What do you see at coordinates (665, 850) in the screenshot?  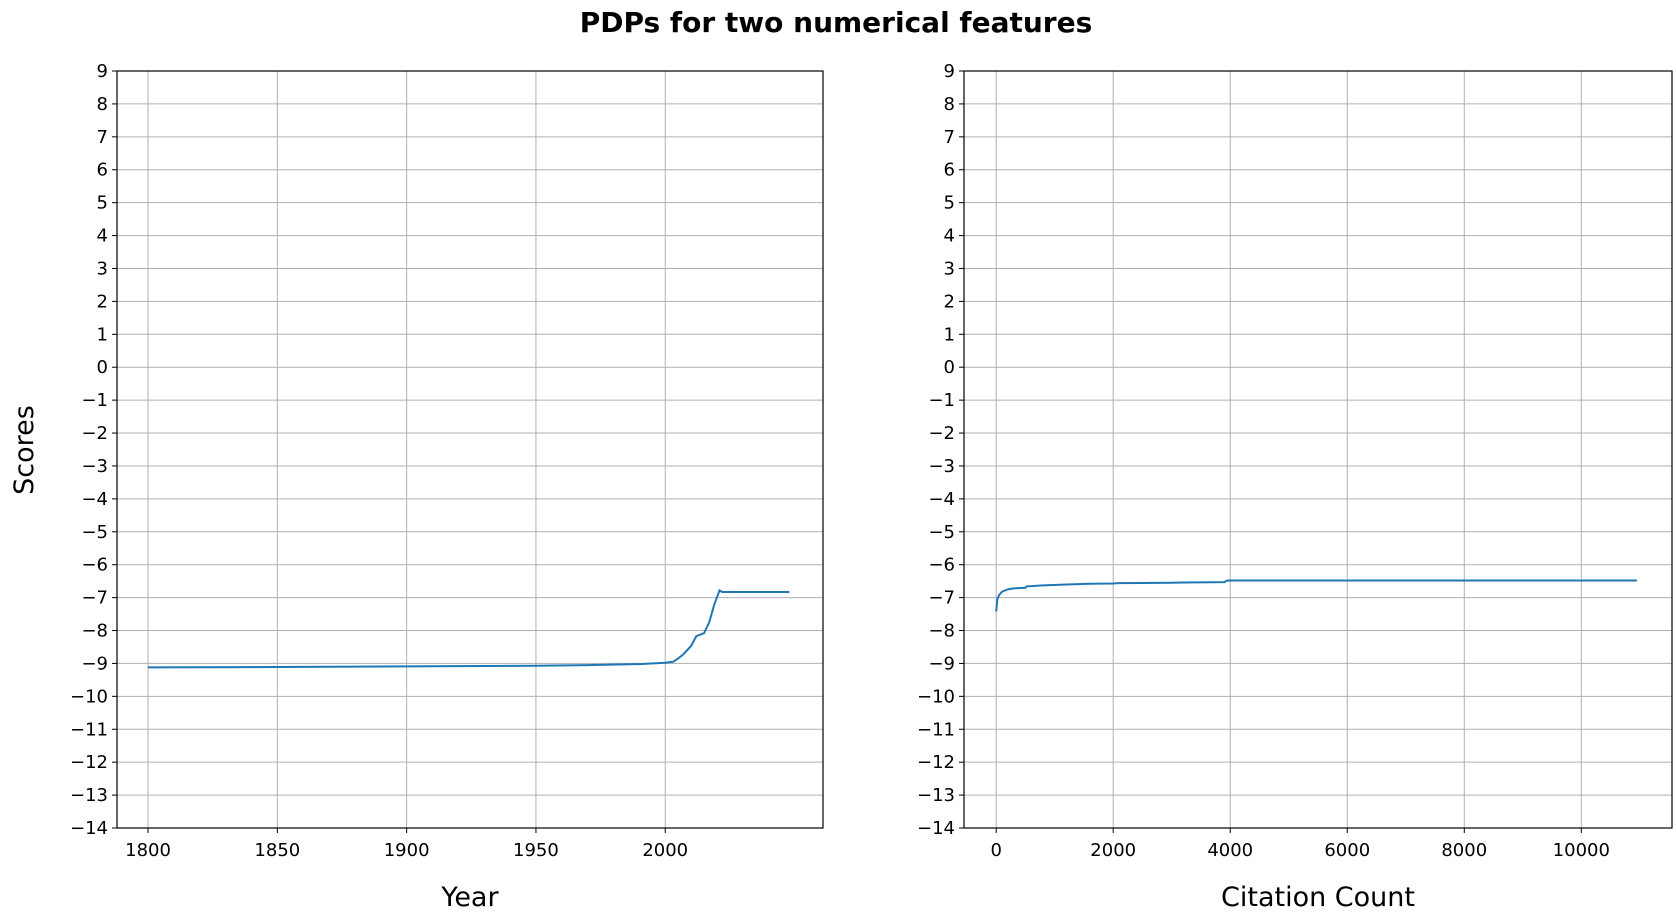 I see `year-x-tick-label: 2000` at bounding box center [665, 850].